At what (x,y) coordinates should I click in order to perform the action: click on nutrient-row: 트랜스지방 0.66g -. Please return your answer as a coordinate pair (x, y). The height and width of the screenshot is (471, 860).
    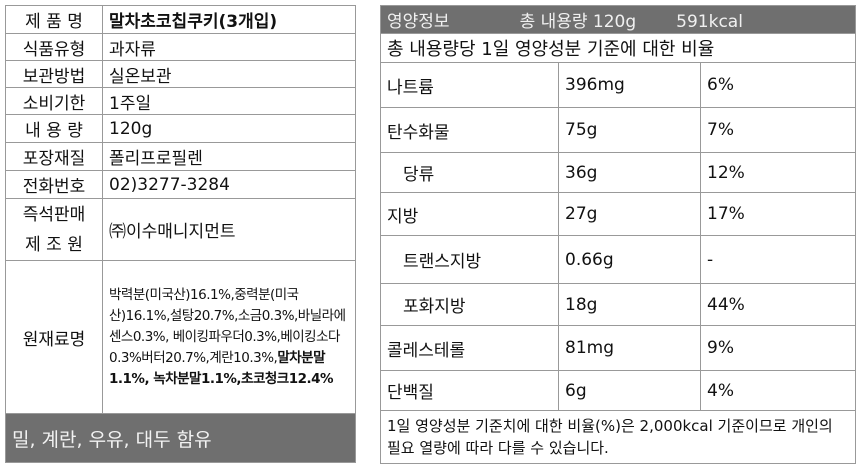
    Looking at the image, I should click on (618, 259).